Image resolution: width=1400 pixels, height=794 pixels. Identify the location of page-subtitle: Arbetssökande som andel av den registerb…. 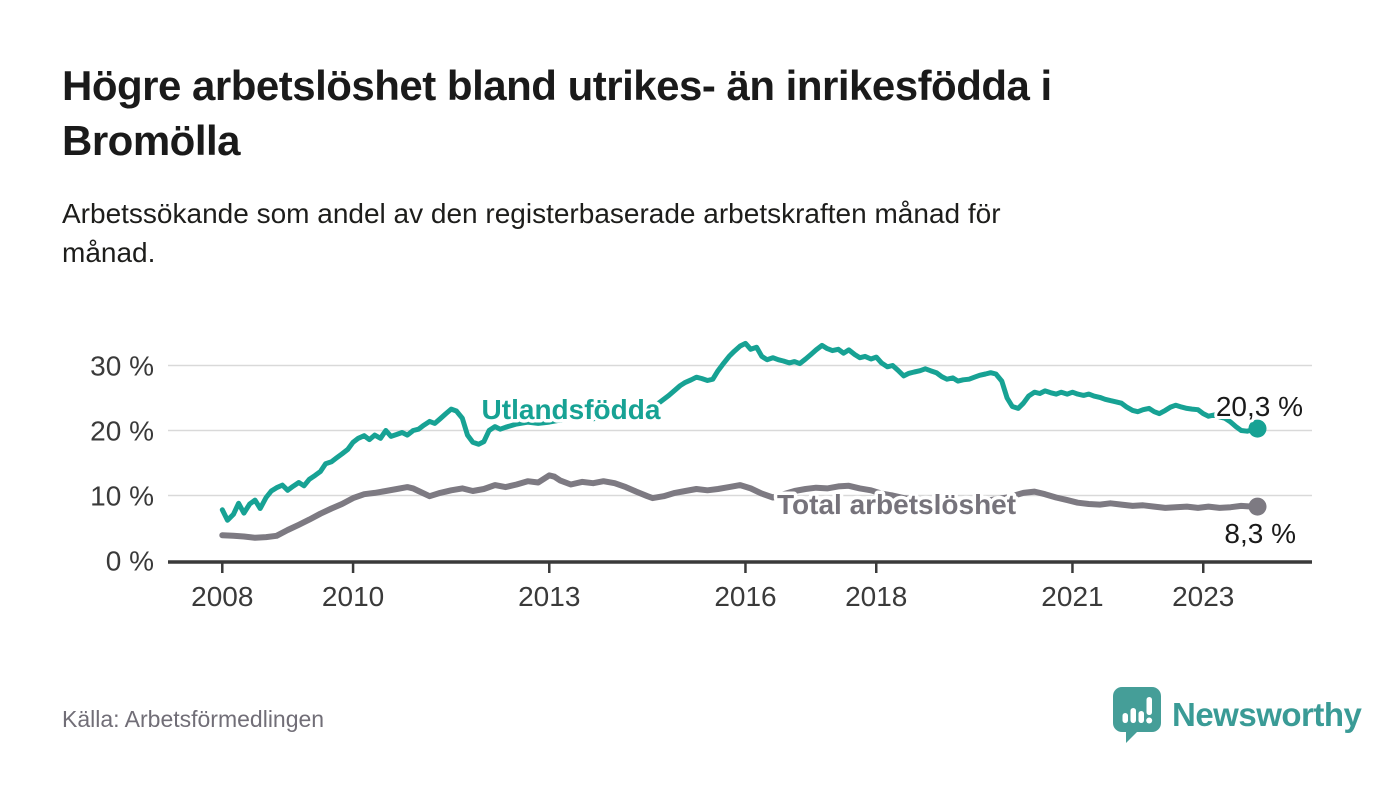
(531, 233).